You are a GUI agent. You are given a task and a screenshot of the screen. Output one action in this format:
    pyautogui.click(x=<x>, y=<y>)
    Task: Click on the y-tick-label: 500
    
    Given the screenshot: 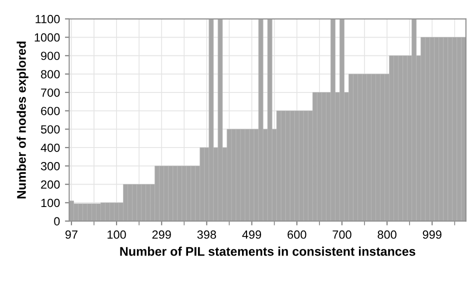 What is the action you would take?
    pyautogui.click(x=50, y=129)
    